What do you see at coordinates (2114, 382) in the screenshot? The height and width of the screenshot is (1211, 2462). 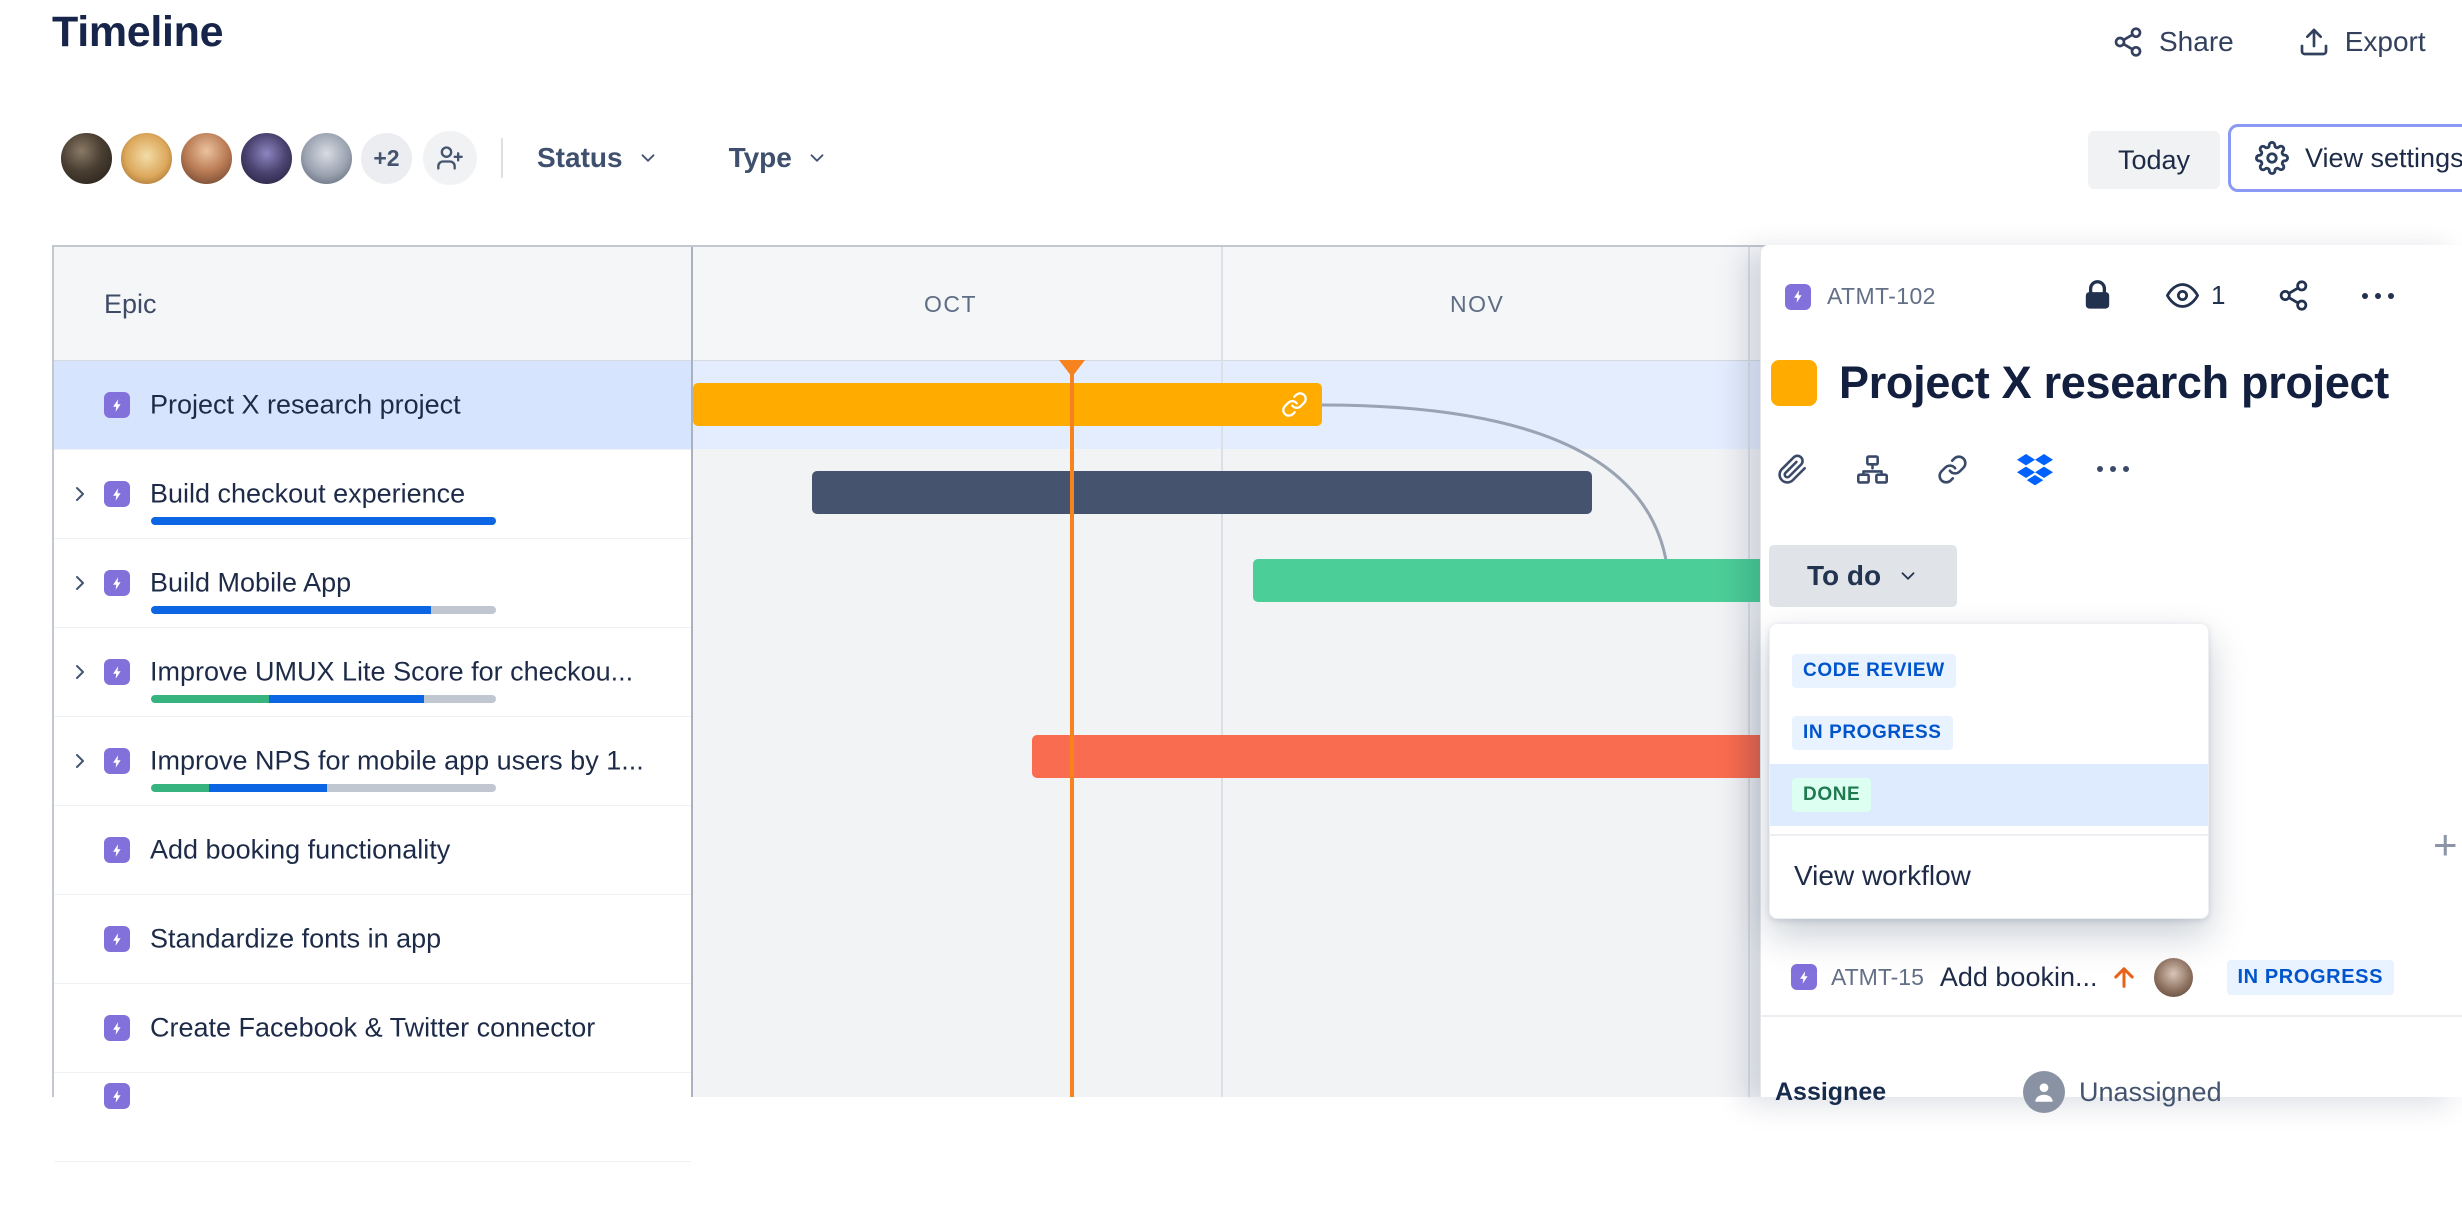 I see `issue-title: Project X research project` at bounding box center [2114, 382].